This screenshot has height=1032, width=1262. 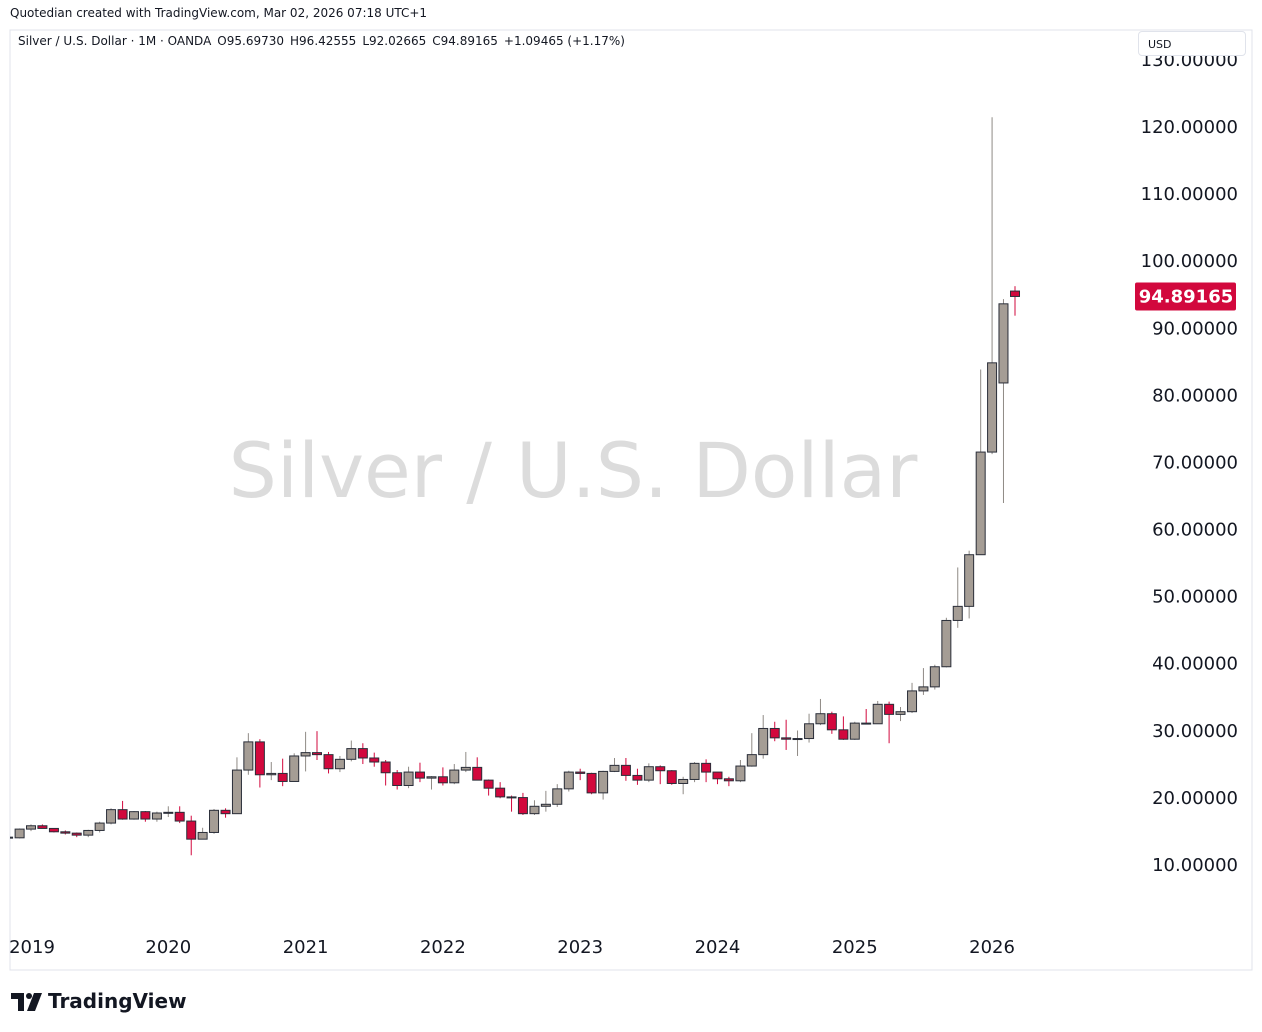 What do you see at coordinates (1195, 530) in the screenshot?
I see `y-tick-label: 60.00000` at bounding box center [1195, 530].